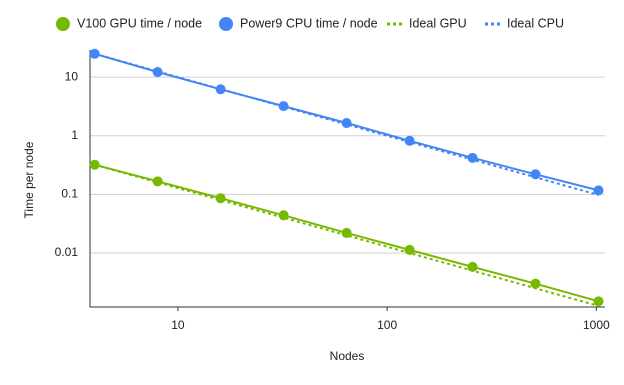 The image size is (624, 385). I want to click on y-tick-label: 10, so click(72, 76).